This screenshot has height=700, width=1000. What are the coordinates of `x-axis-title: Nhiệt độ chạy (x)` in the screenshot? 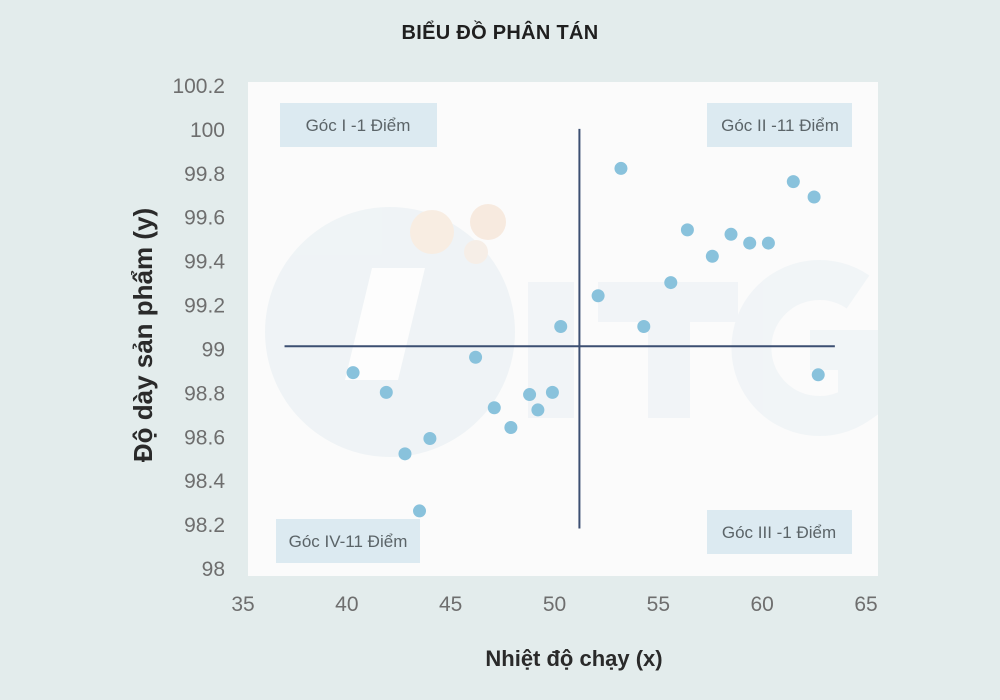 It's located at (573, 658).